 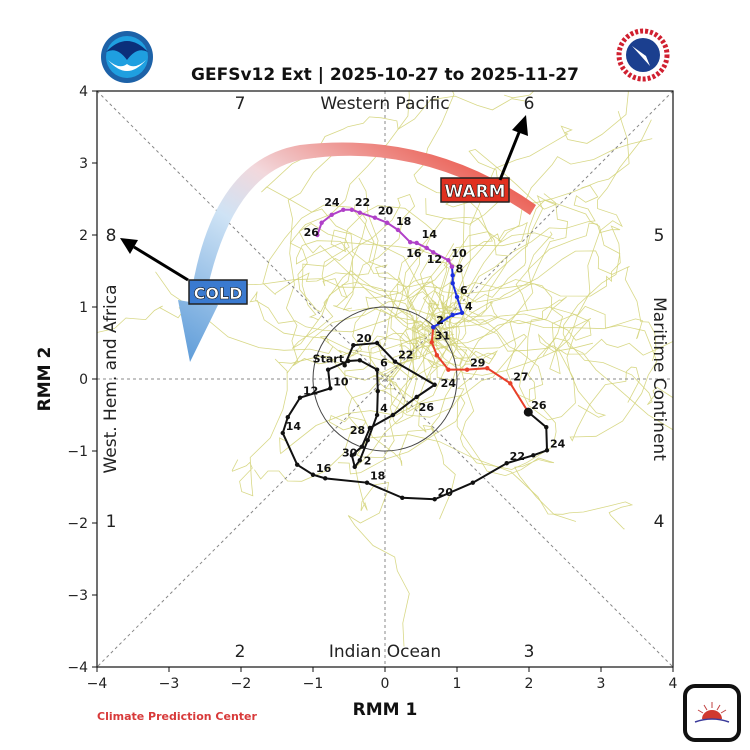 I want to click on x-tick-label: 0, so click(x=385, y=684).